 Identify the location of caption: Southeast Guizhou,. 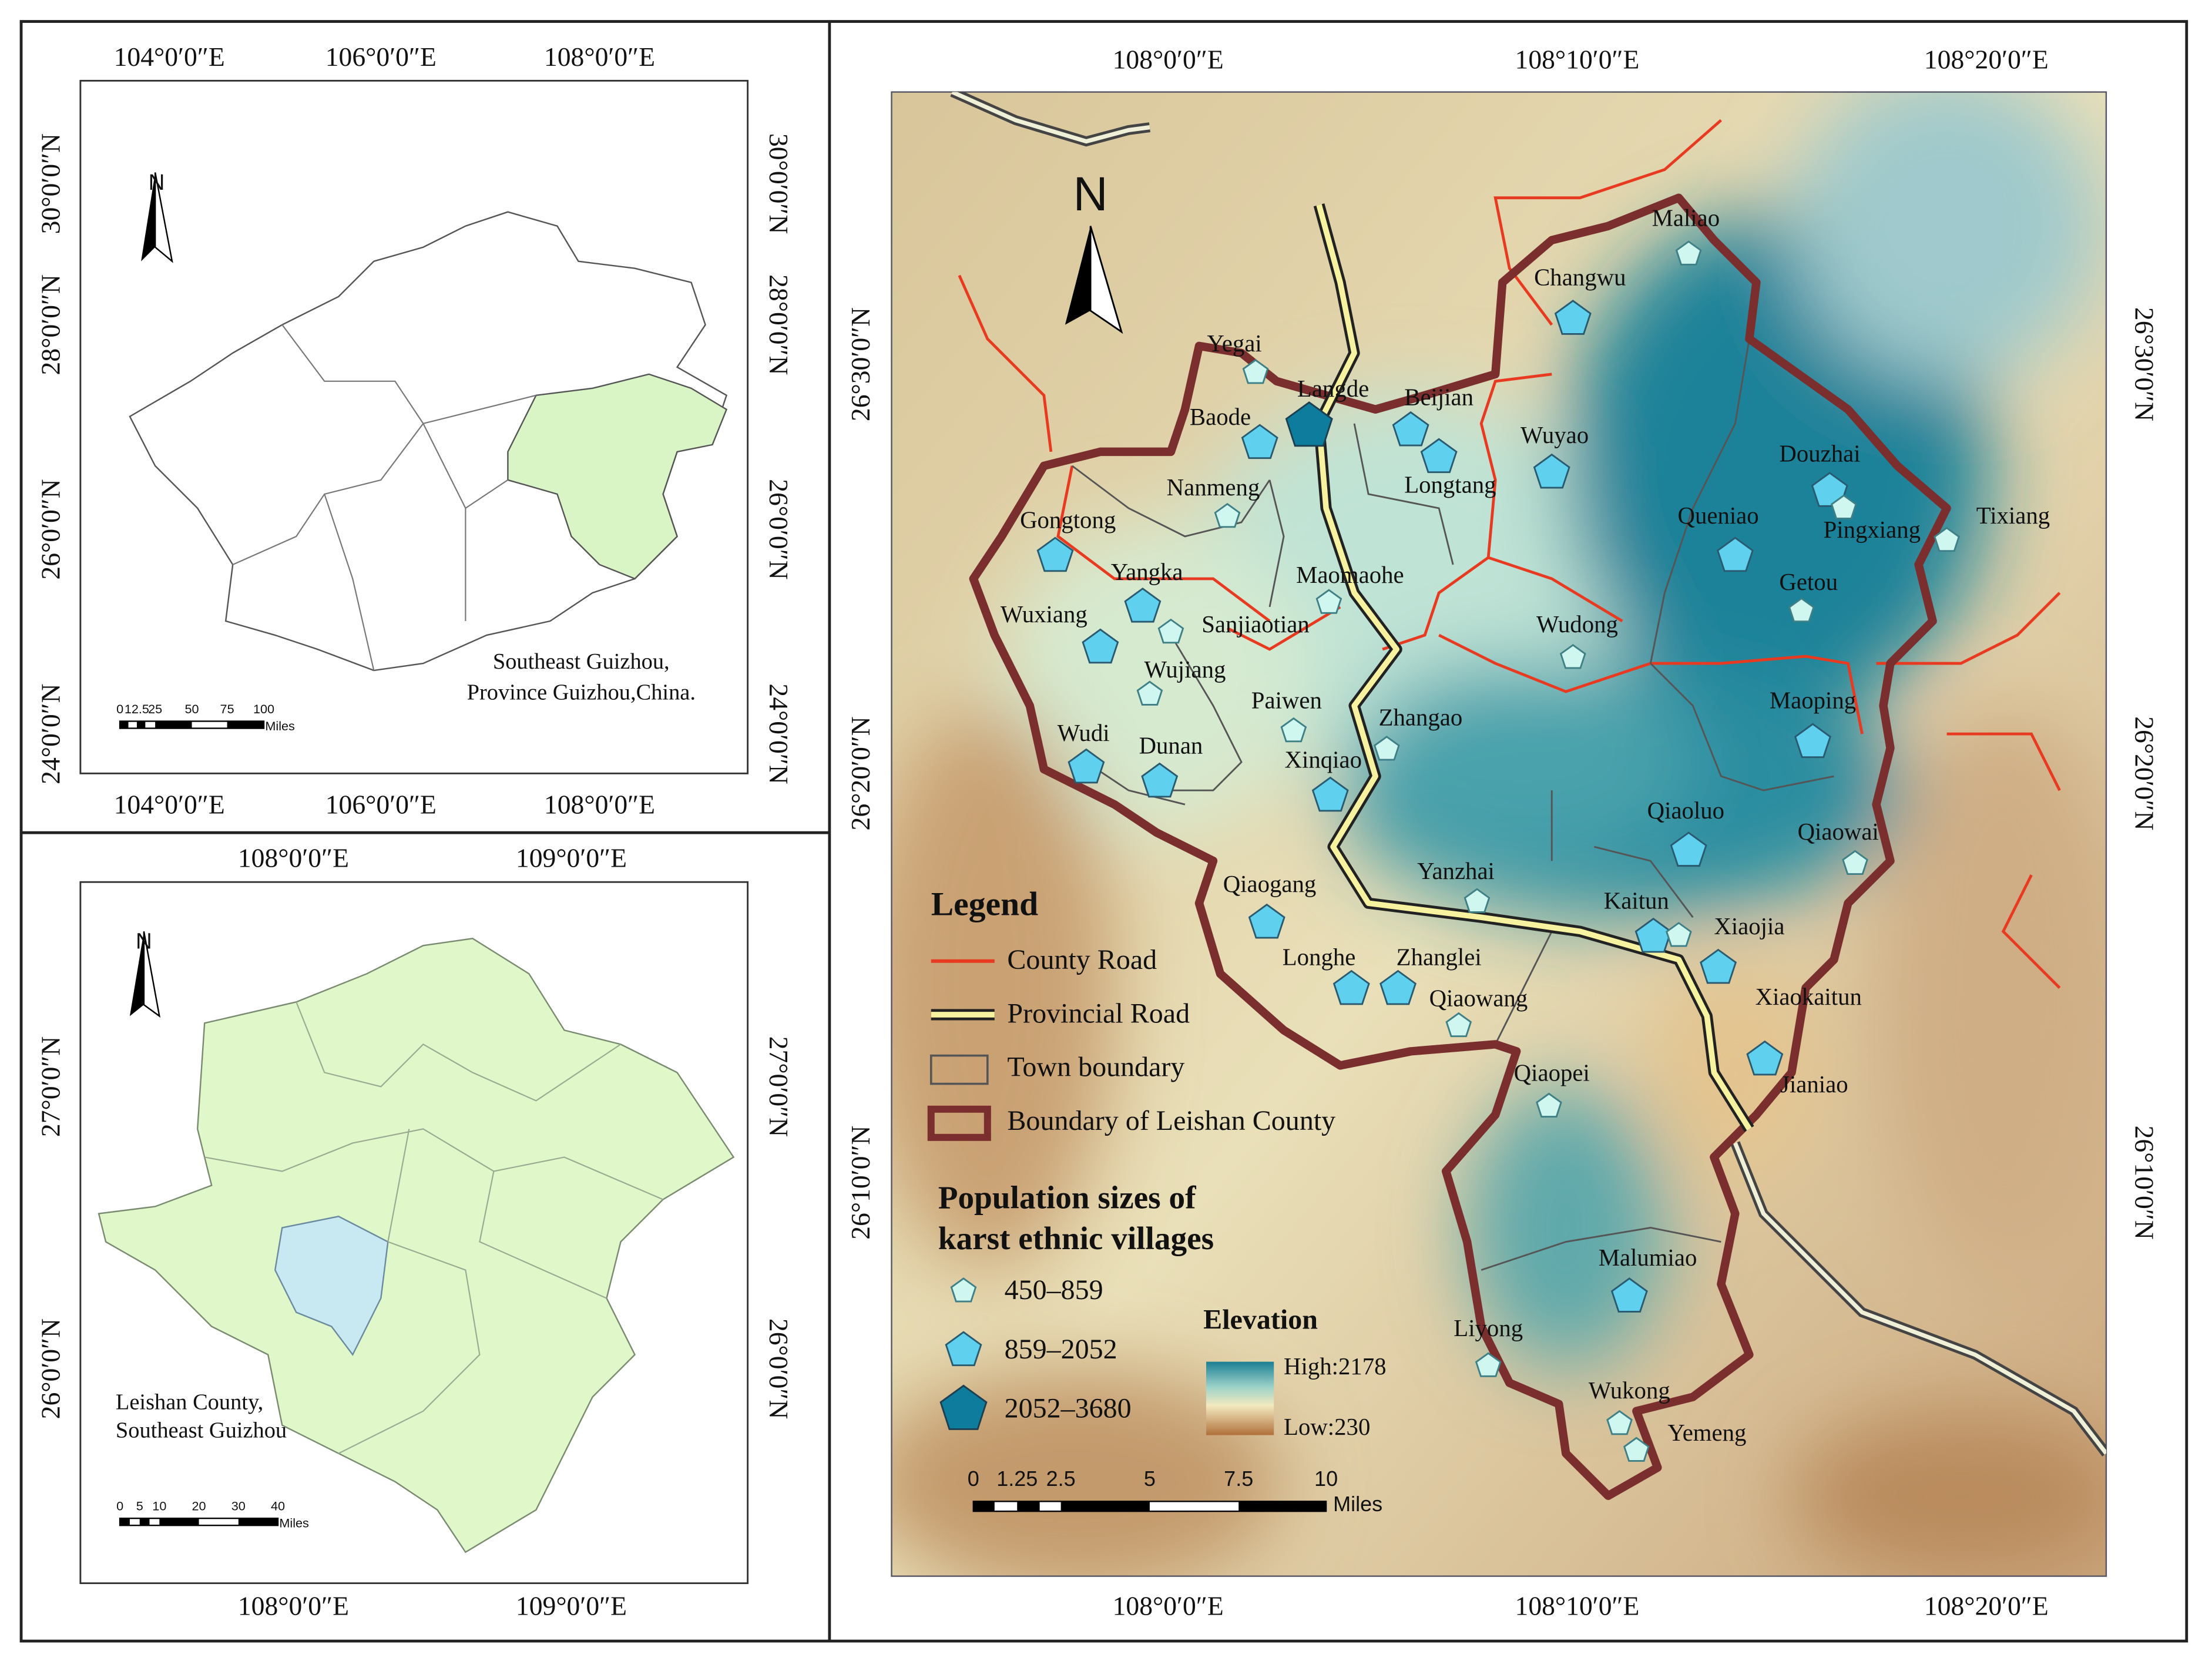
(581, 661).